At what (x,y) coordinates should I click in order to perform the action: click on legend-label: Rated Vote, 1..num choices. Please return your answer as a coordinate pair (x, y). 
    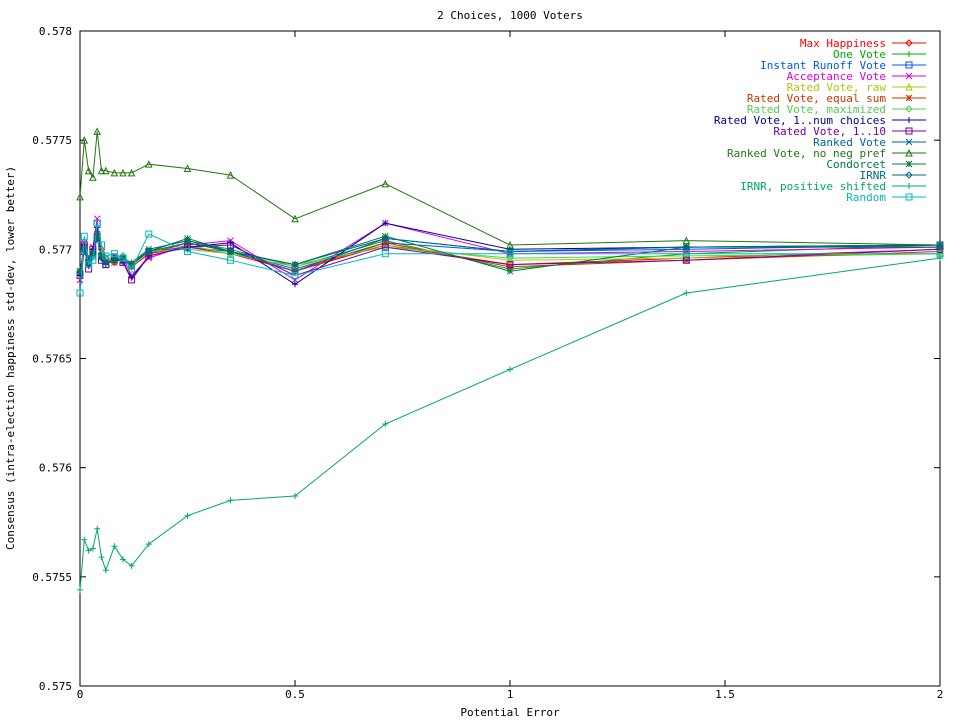
    Looking at the image, I should click on (800, 120).